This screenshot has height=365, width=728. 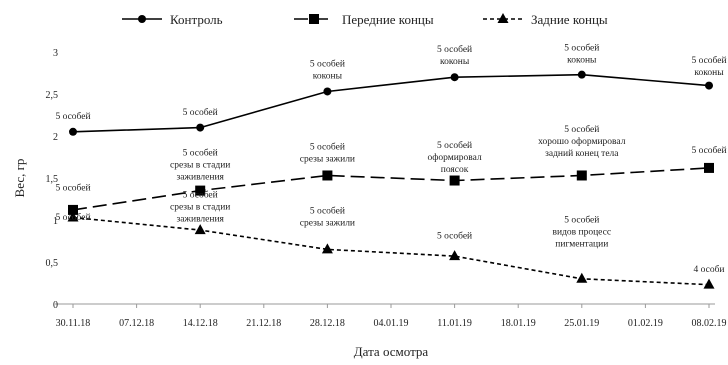 What do you see at coordinates (55, 53) in the screenshot?
I see `y-tick-label: 3` at bounding box center [55, 53].